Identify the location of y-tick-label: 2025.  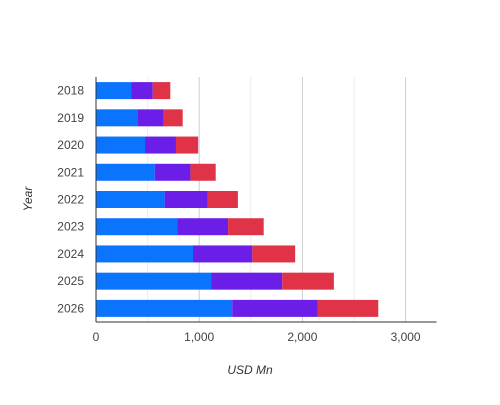
(70, 281).